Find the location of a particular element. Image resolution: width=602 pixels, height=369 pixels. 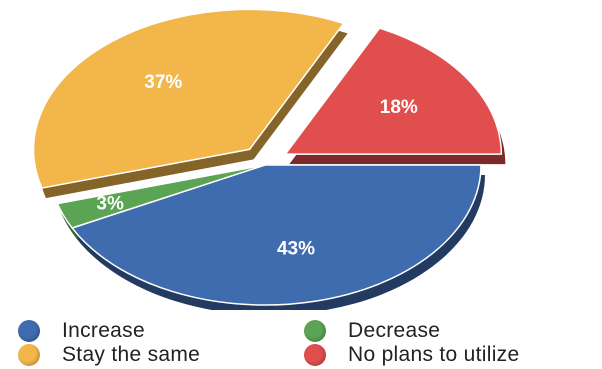

legend-item-stay-same: Stay the same is located at coordinates (109, 355).